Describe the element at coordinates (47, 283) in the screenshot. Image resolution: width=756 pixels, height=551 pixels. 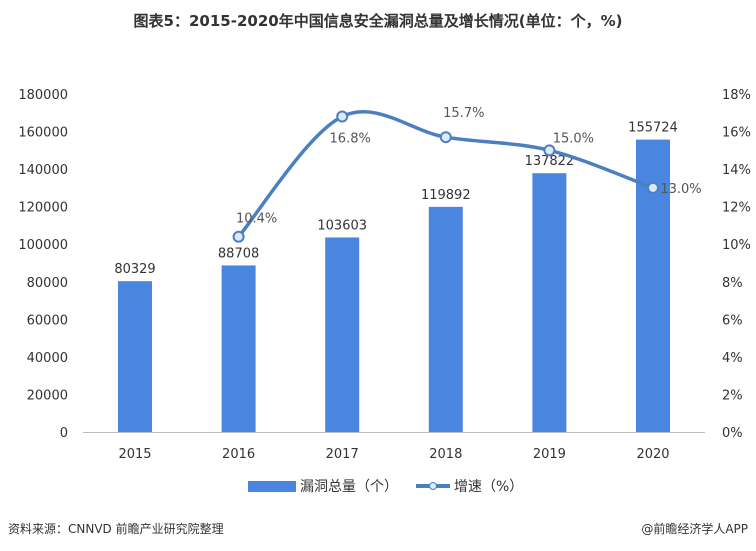
I see `left-tick-label: 80000` at that location.